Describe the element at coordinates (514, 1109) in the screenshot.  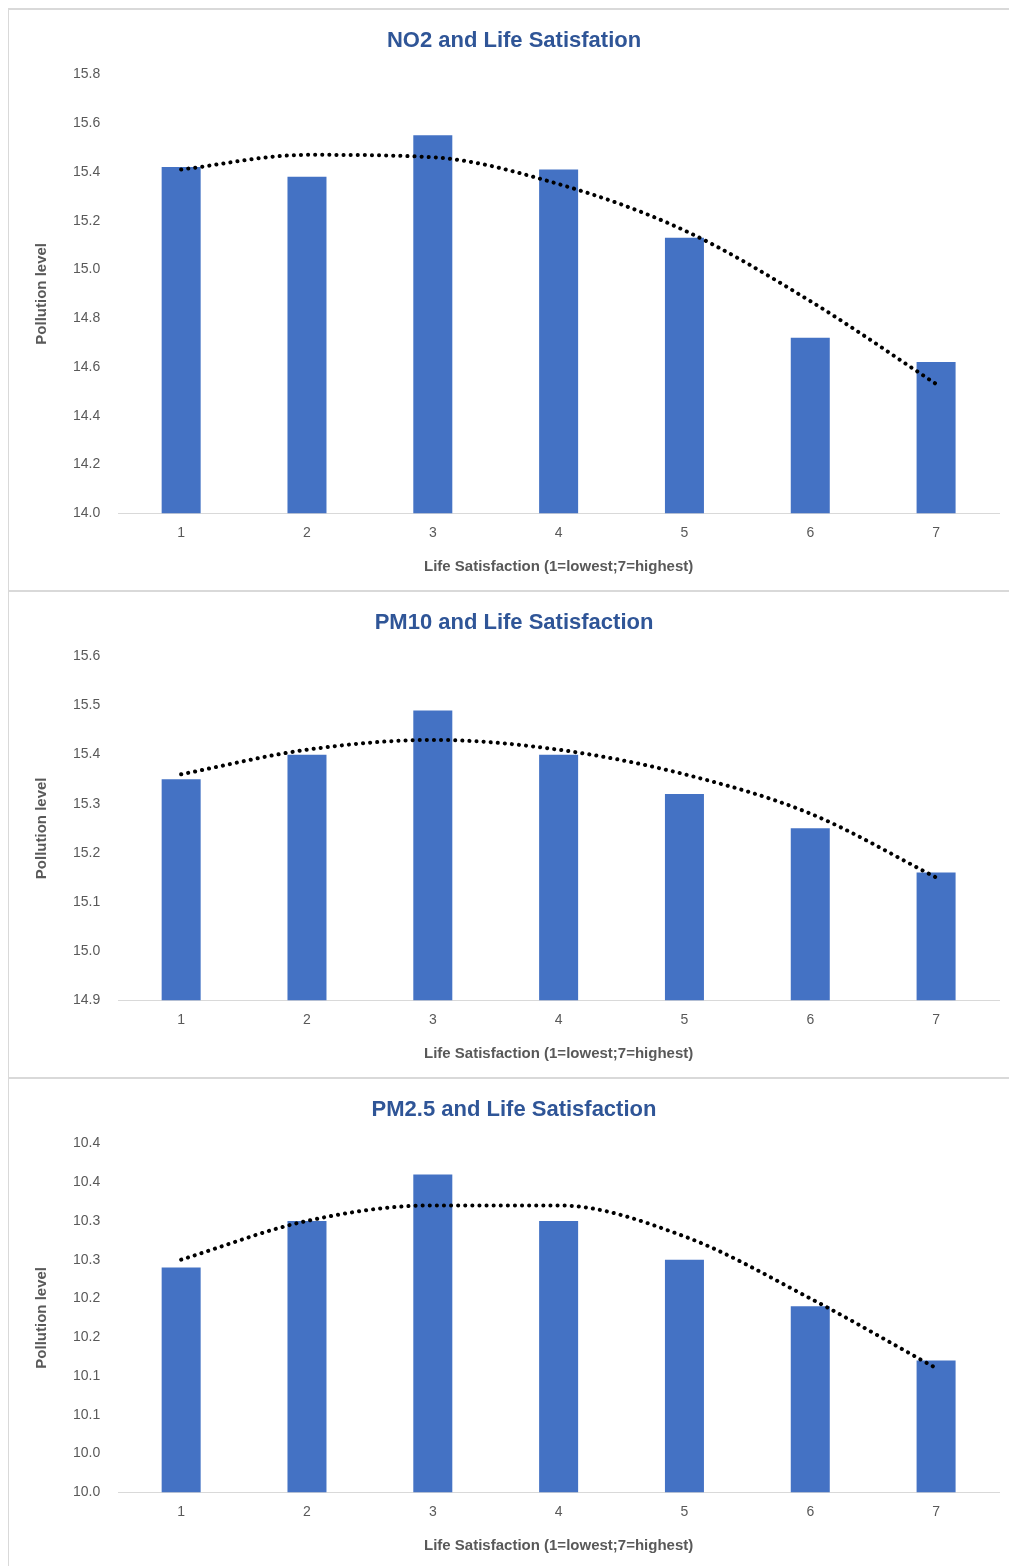
I see `chart-title: PM2.5 and Life Satisfaction` at that location.